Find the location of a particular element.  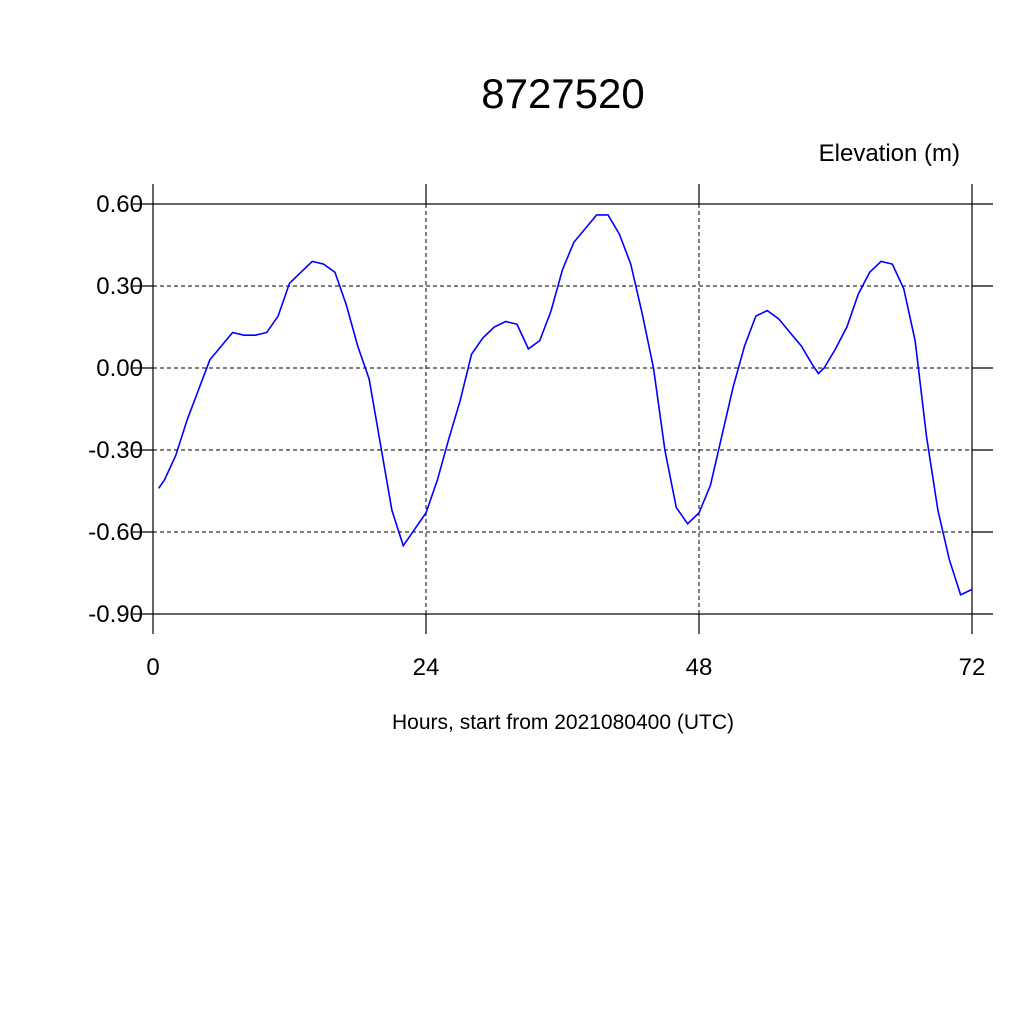

y-tick-label: -0.90 is located at coordinates (115, 614).